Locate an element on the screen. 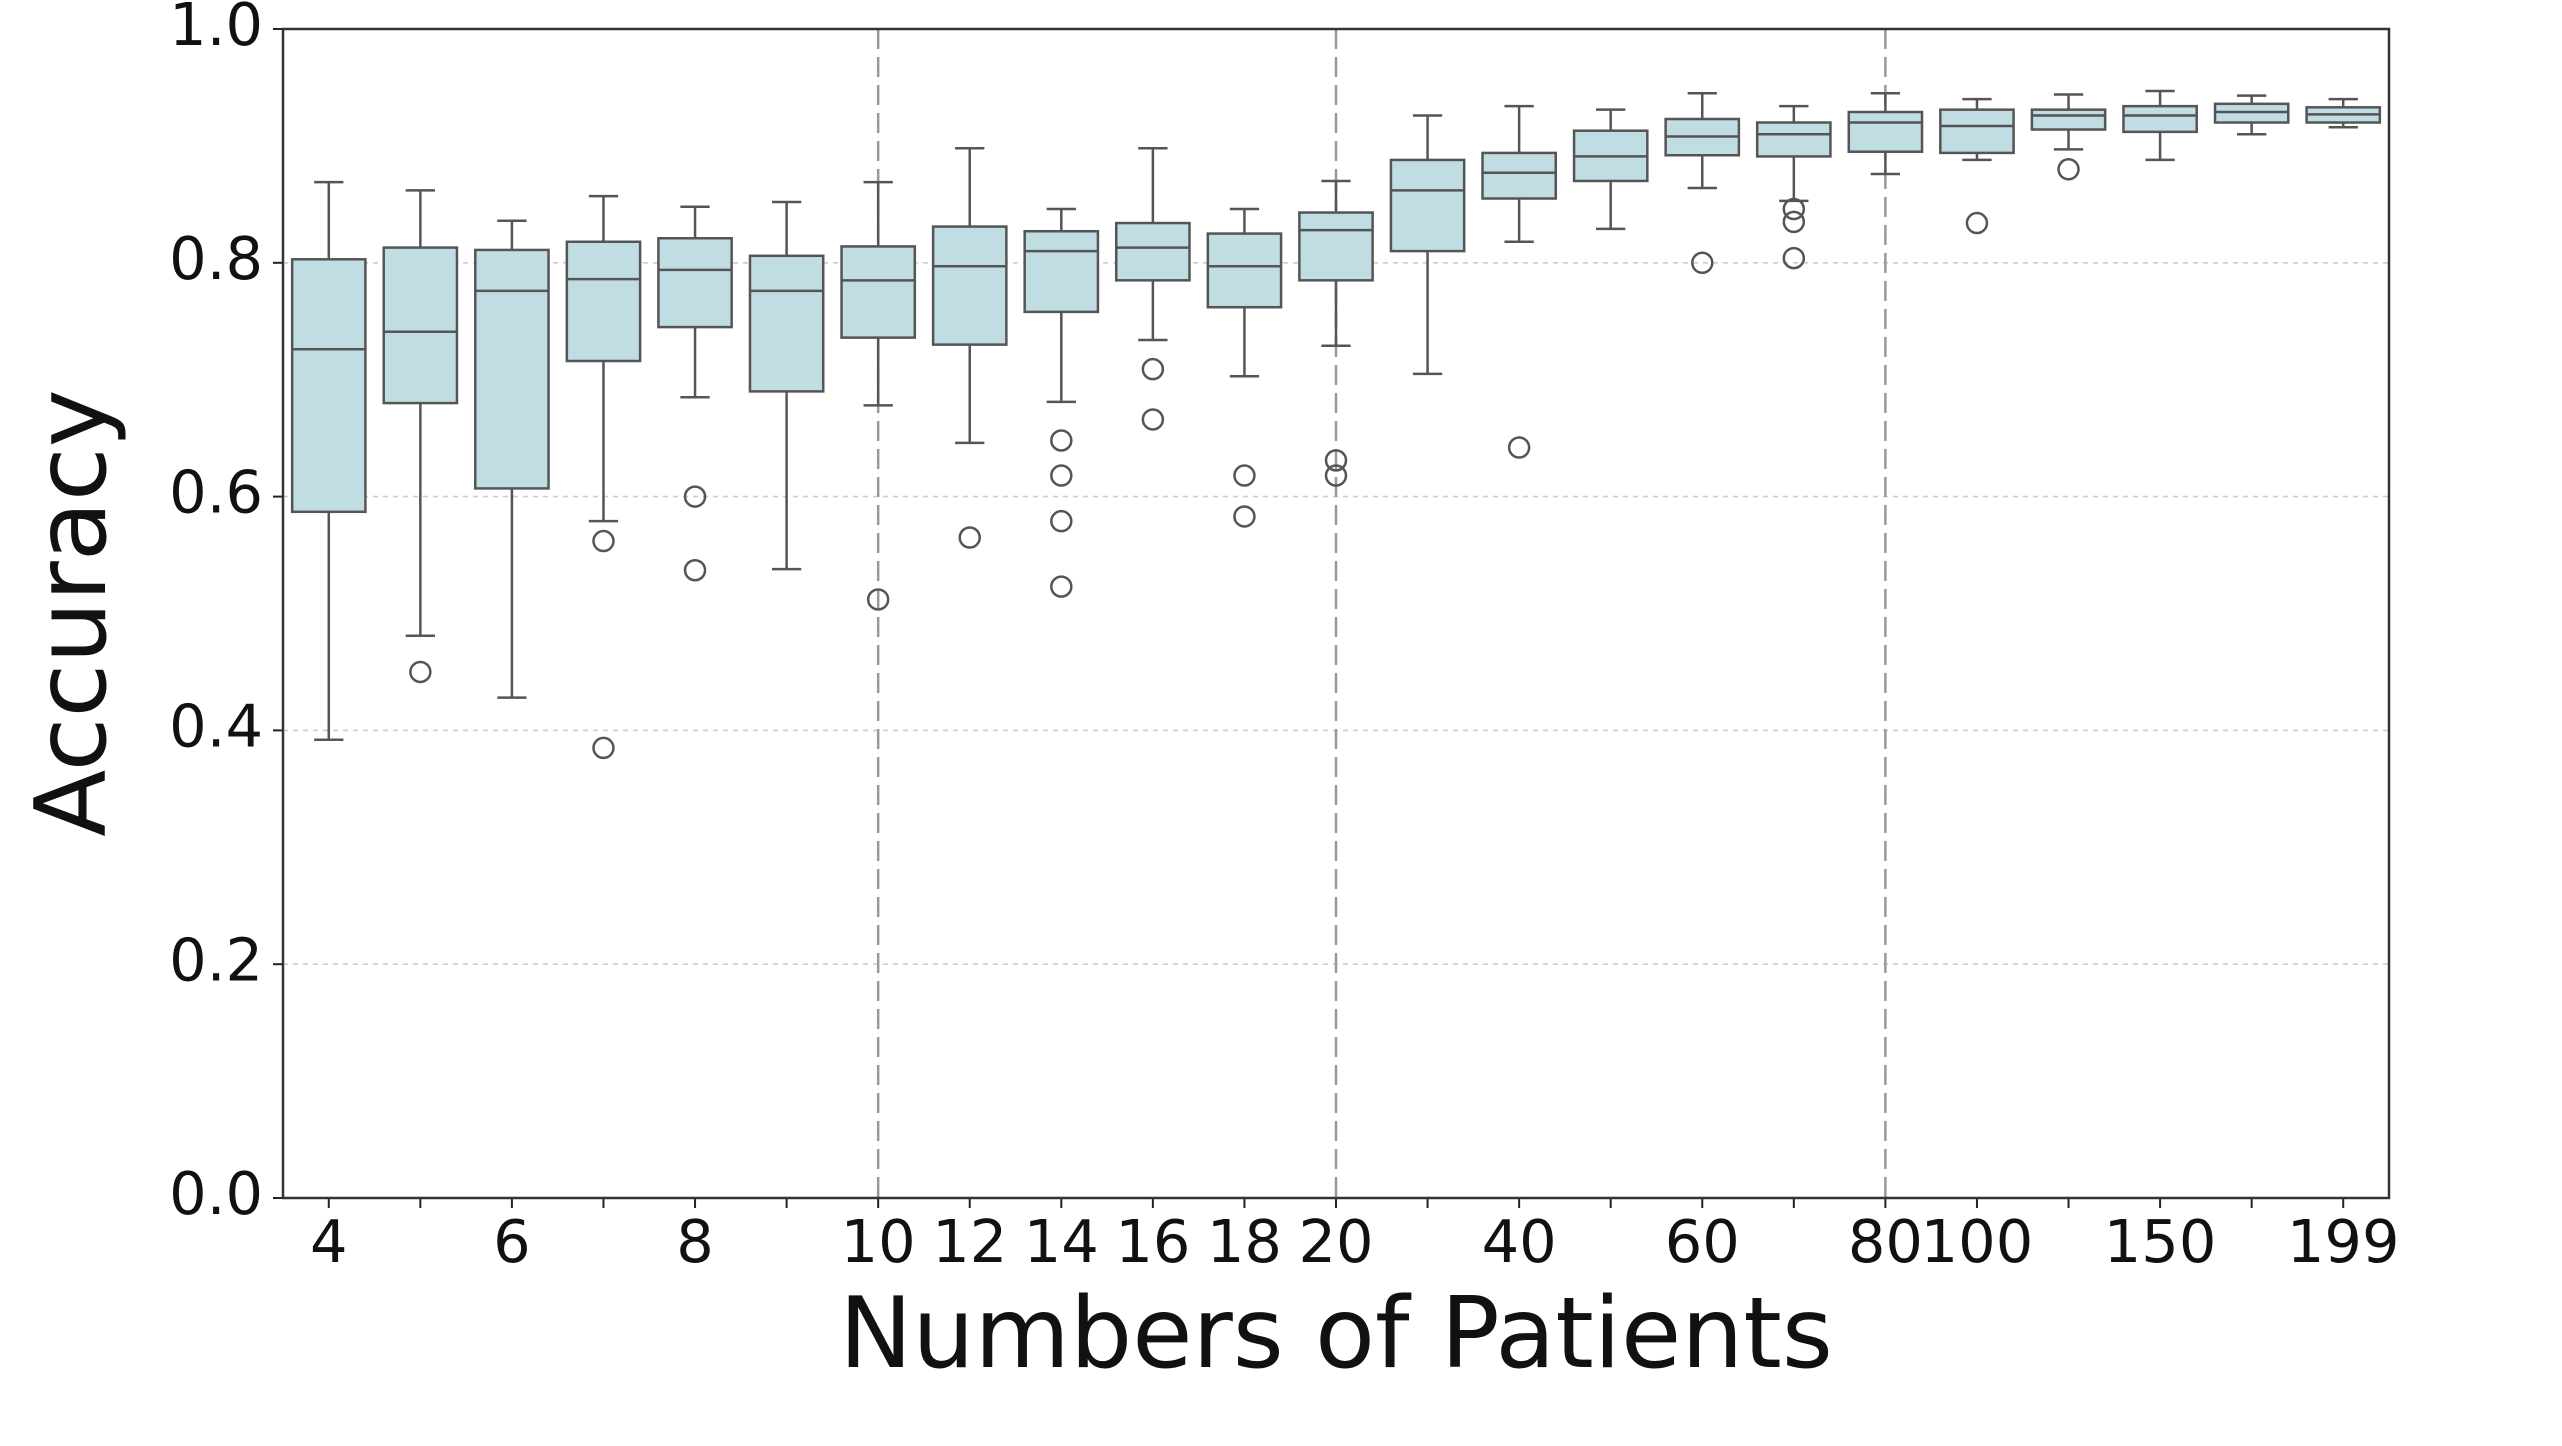 This screenshot has width=2562, height=1446. y-tick-label: 0.0 is located at coordinates (216, 1193).